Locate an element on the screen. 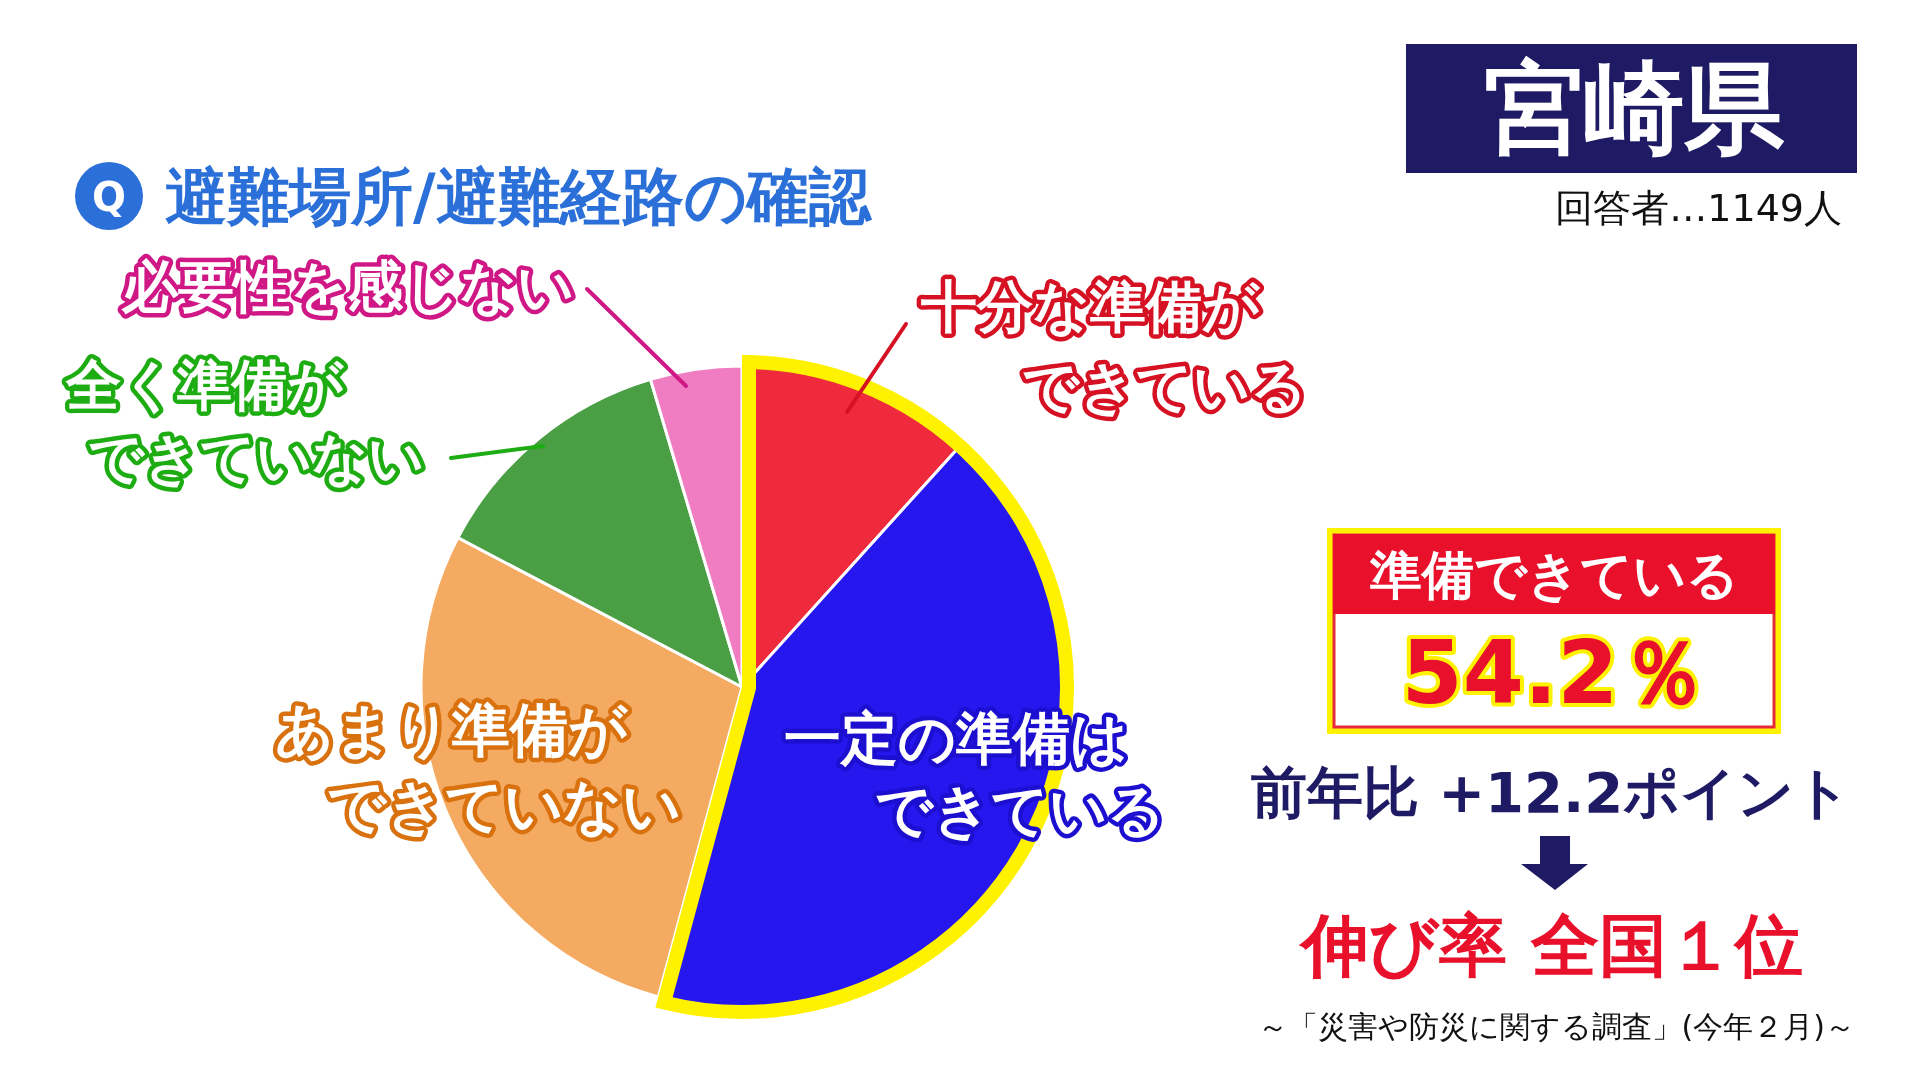  text: Q is located at coordinates (109, 197).